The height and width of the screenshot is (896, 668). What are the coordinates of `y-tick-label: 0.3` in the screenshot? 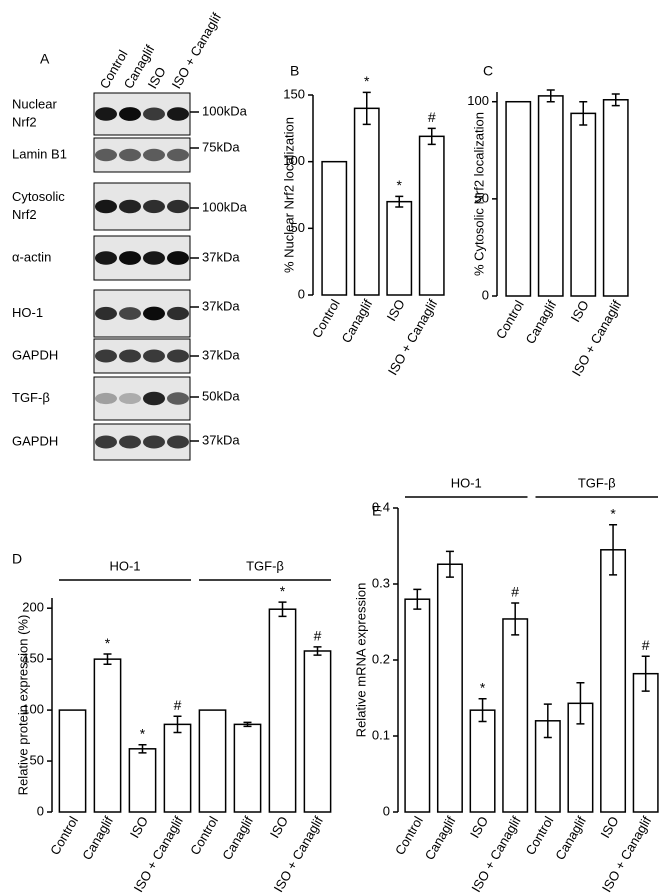 It's located at (381, 582).